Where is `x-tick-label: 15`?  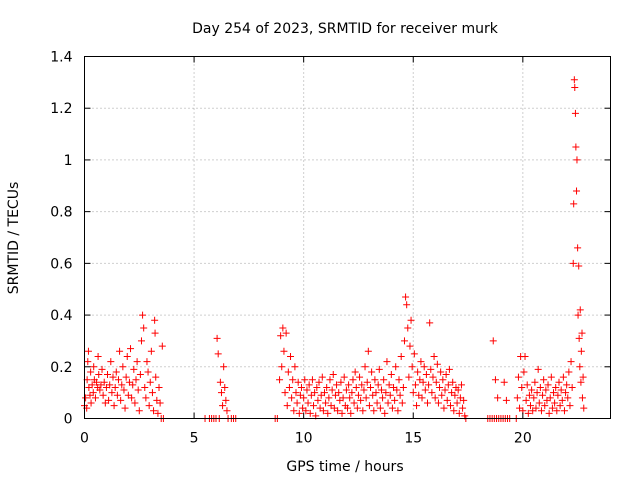
x-tick-label: 15 is located at coordinates (413, 439).